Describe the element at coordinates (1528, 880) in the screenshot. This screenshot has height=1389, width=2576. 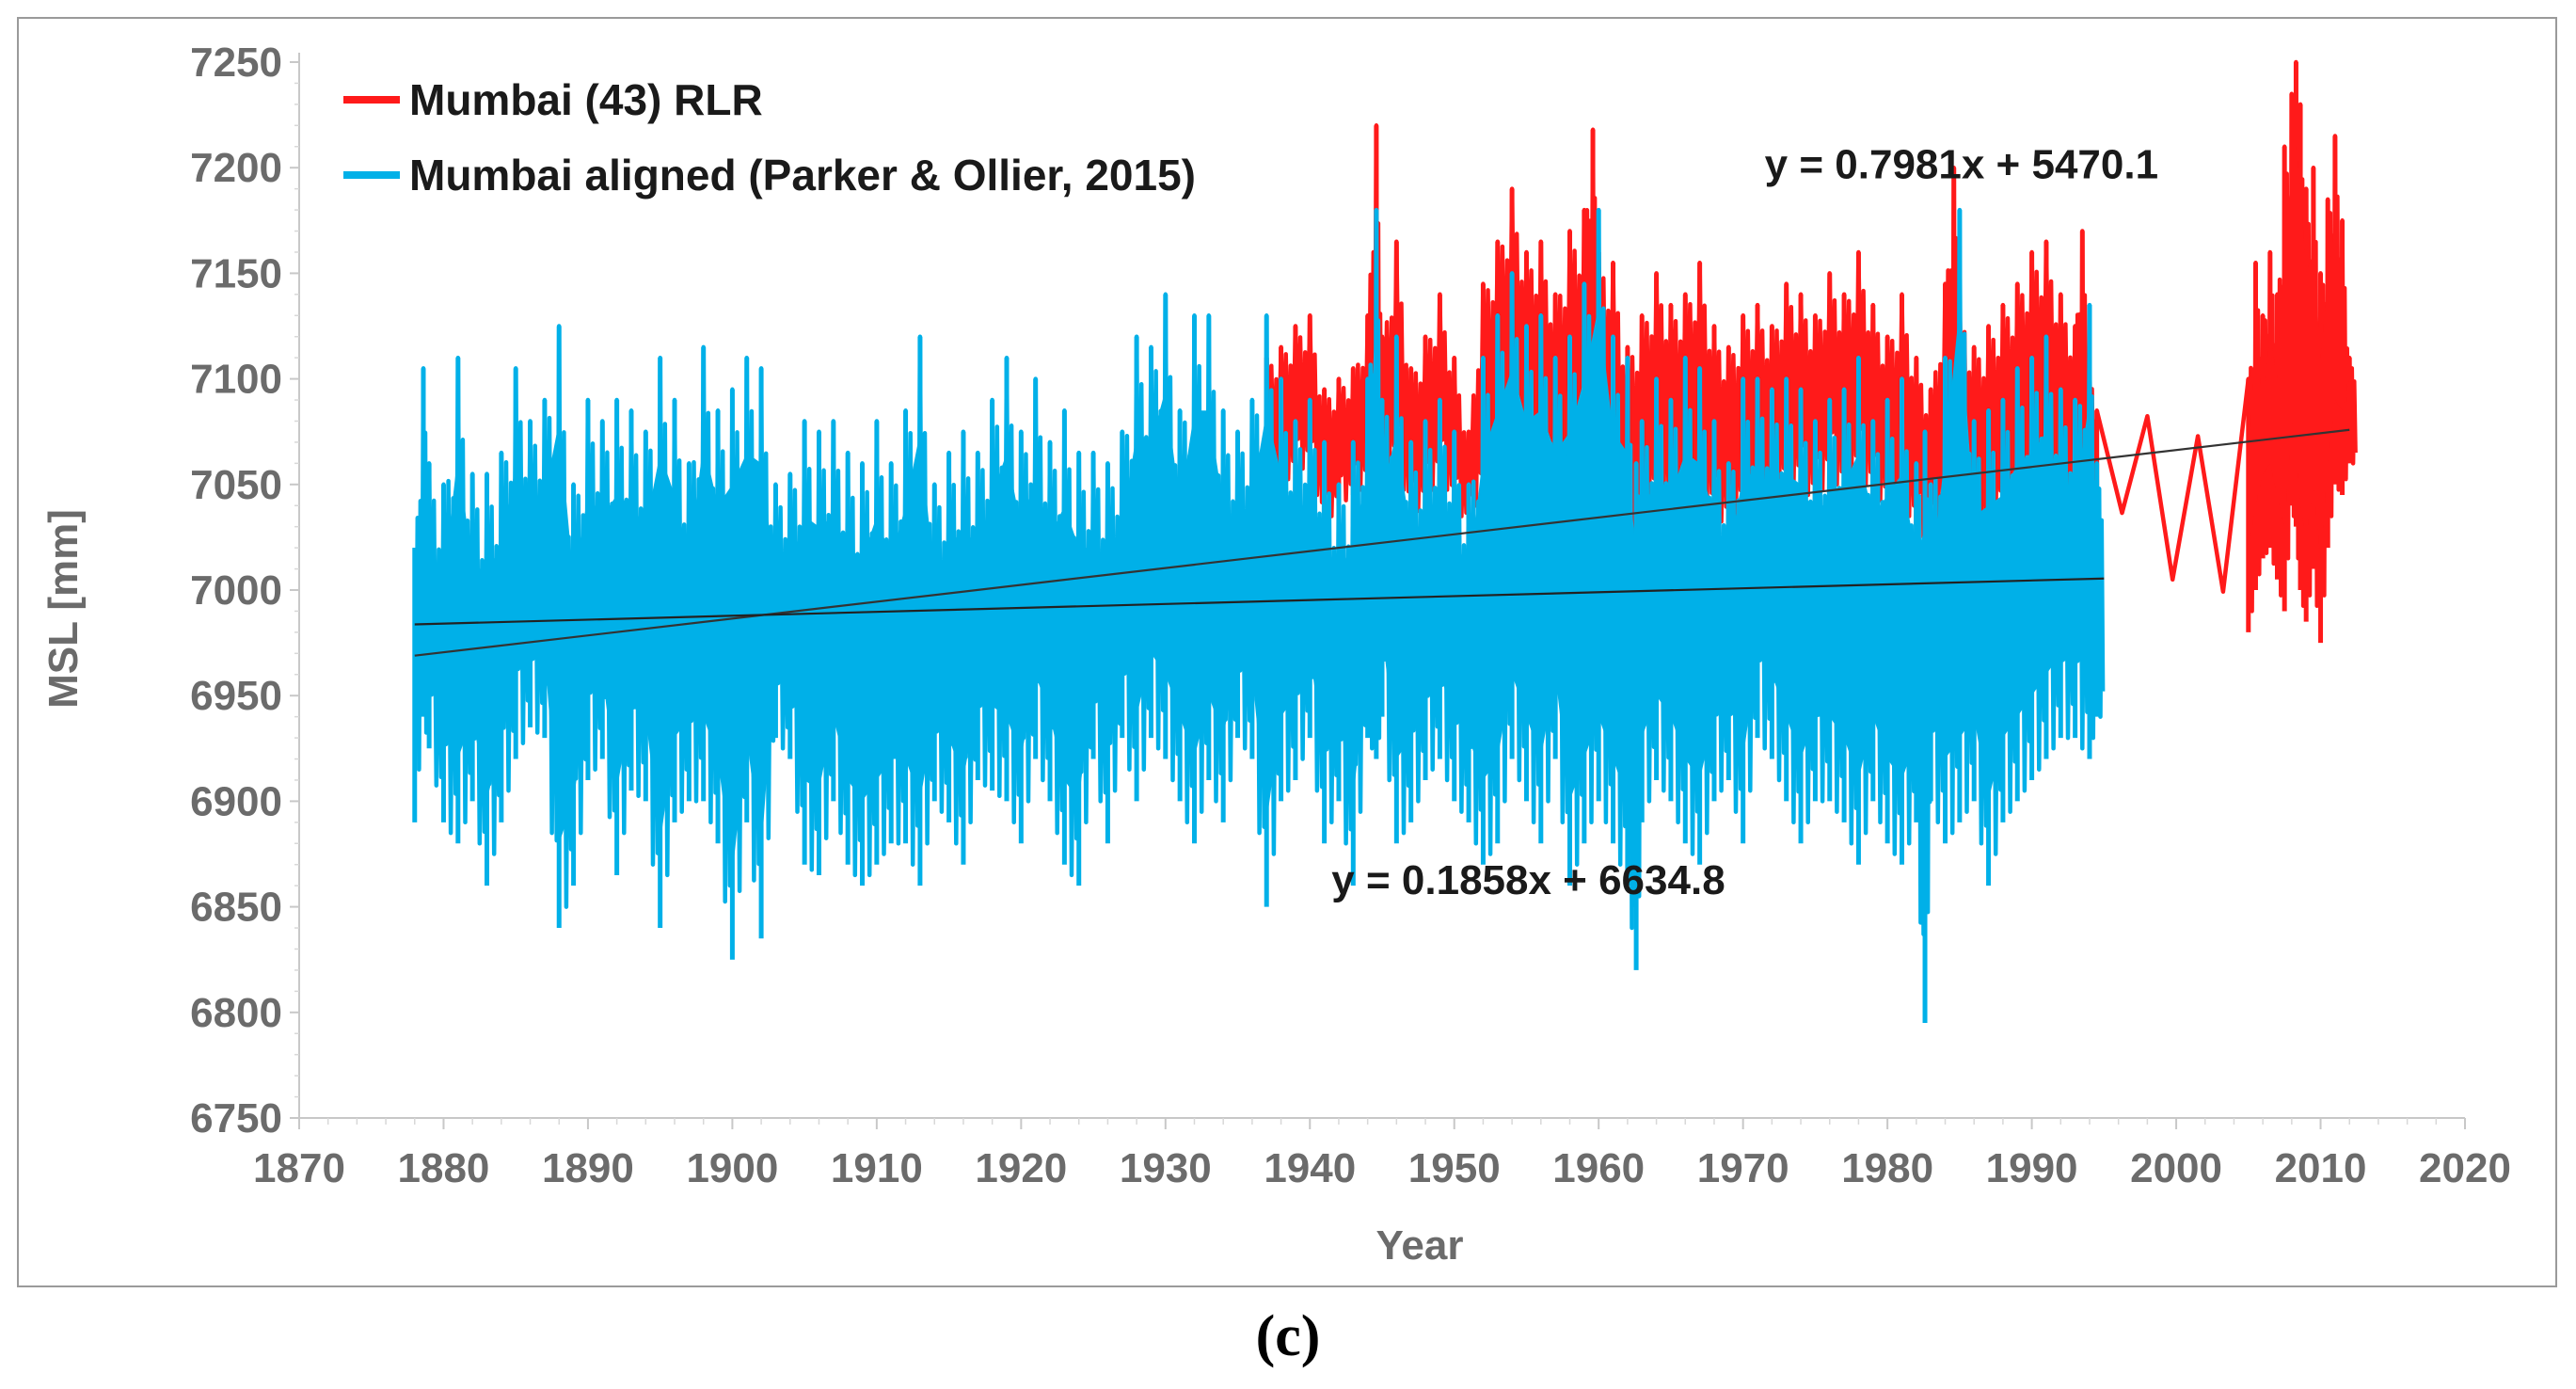
I see `trendline-equation: y = 0.1858x + 6634.8` at that location.